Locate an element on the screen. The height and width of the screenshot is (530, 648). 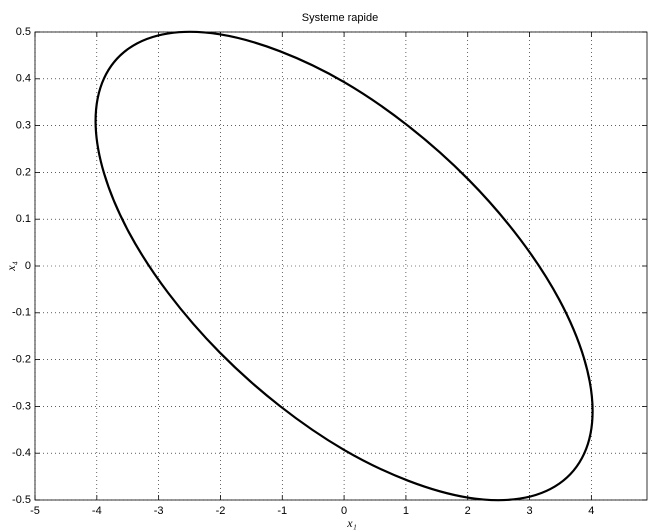
x-tick-label: 1 is located at coordinates (406, 511).